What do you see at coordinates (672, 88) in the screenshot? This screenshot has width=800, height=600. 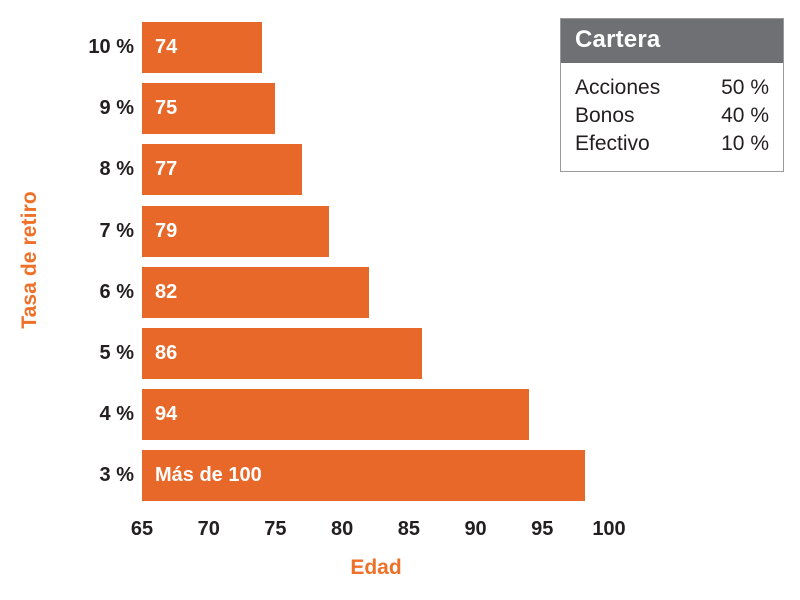 I see `legend-row: Acciones 50 %` at bounding box center [672, 88].